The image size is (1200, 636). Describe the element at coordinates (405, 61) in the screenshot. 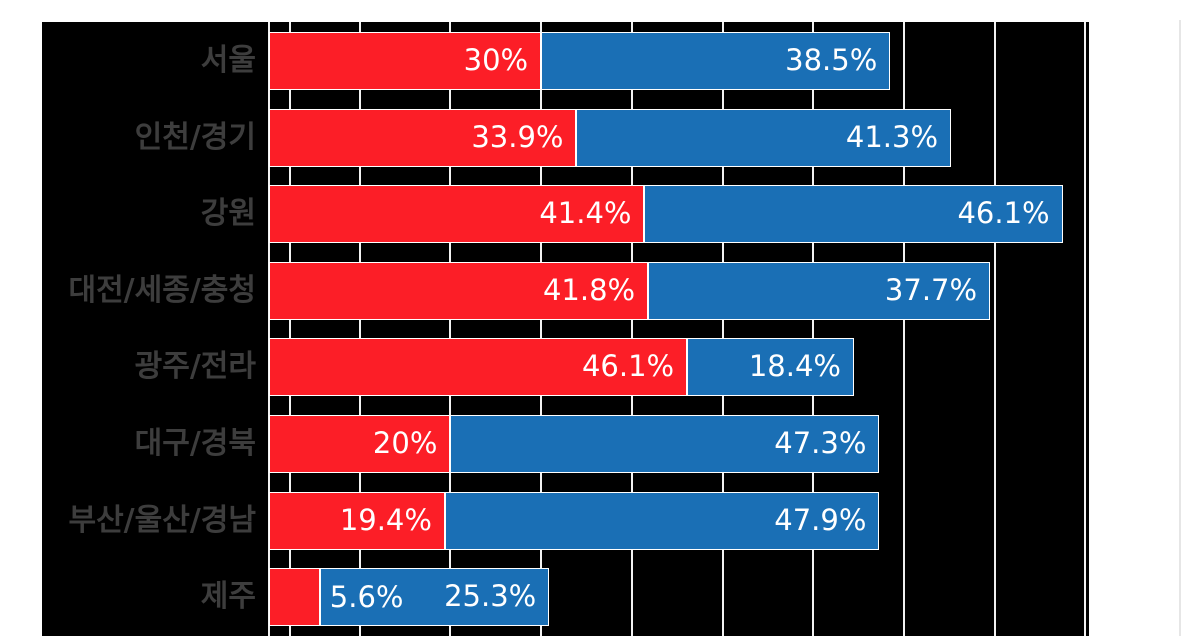

I see `red-series-bar-segment: 30%` at that location.